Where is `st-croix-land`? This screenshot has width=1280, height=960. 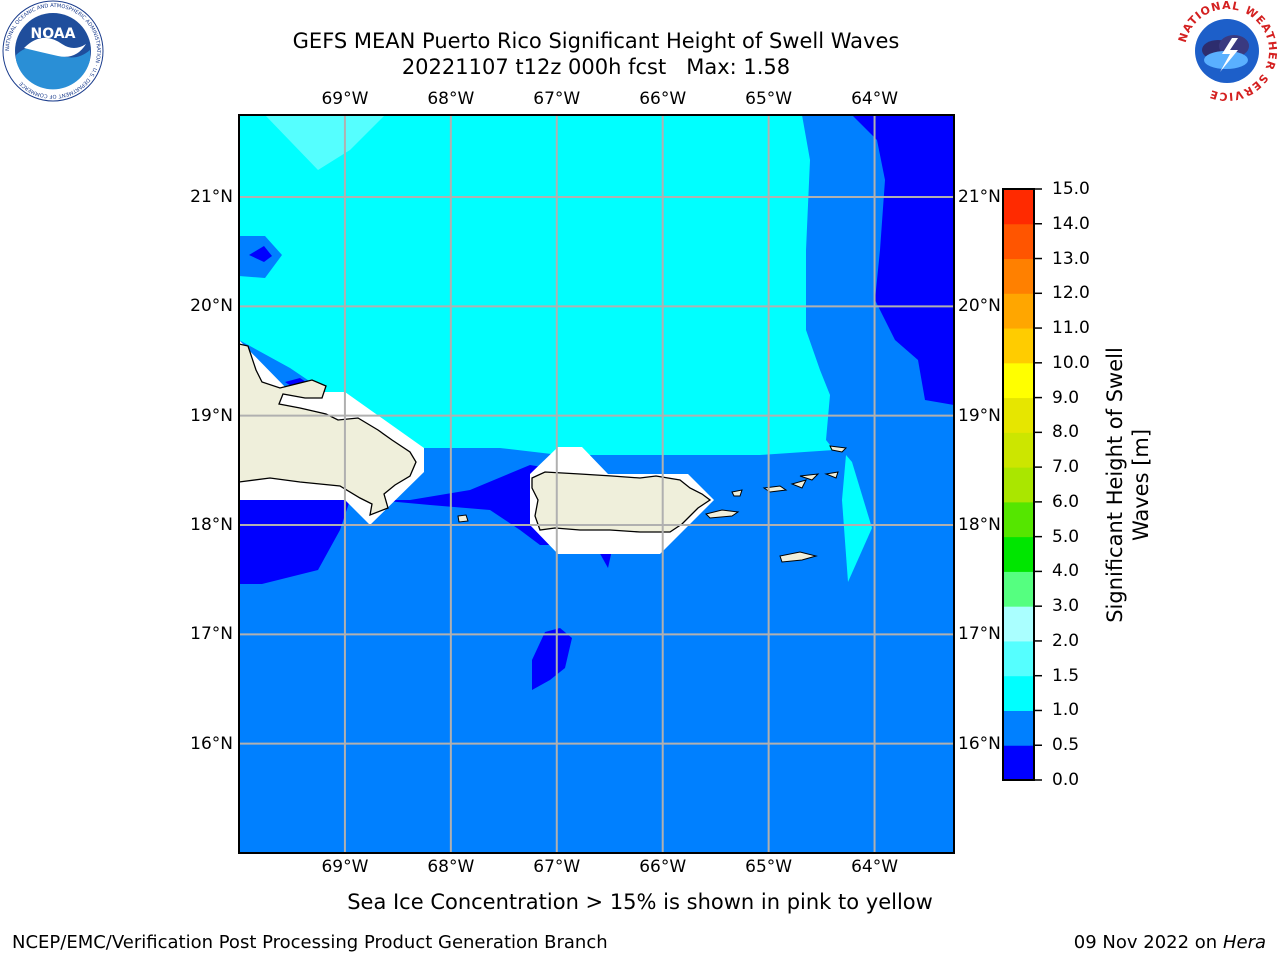 st-croix-land is located at coordinates (798, 557).